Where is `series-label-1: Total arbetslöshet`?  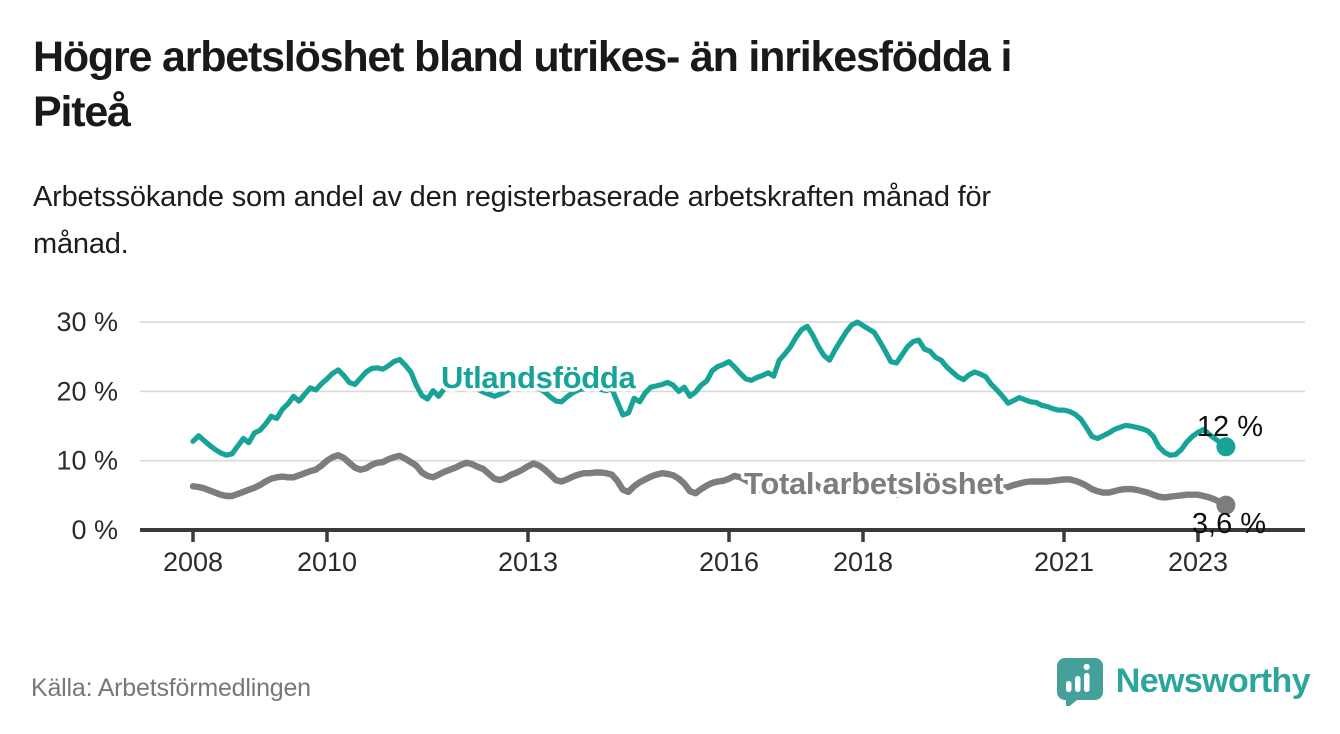
series-label-1: Total arbetslöshet is located at coordinates (873, 483).